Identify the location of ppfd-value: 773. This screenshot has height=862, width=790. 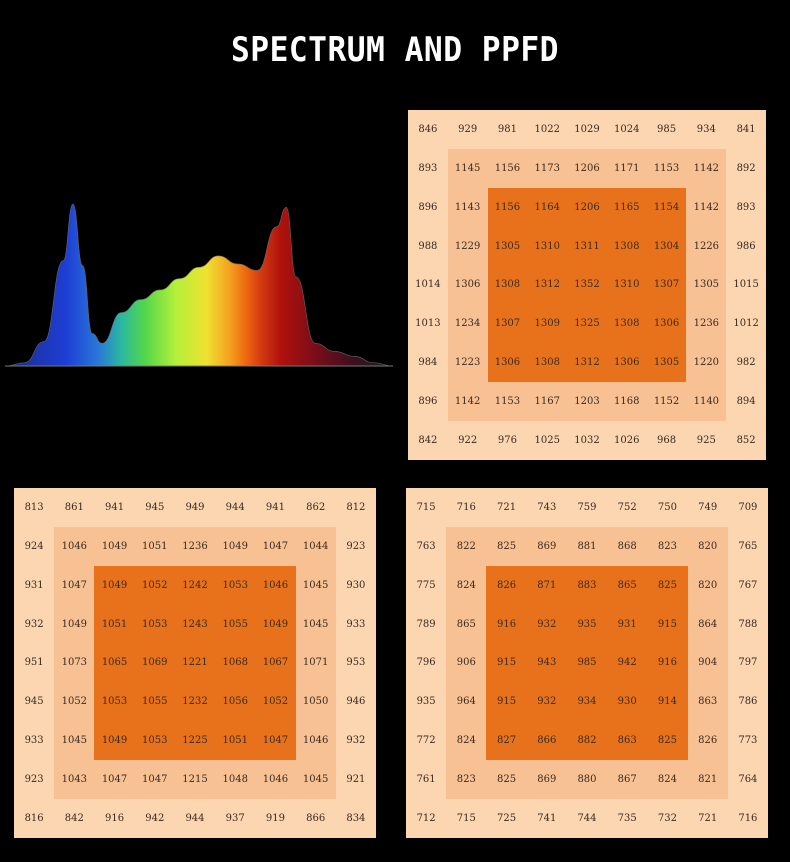
(748, 741).